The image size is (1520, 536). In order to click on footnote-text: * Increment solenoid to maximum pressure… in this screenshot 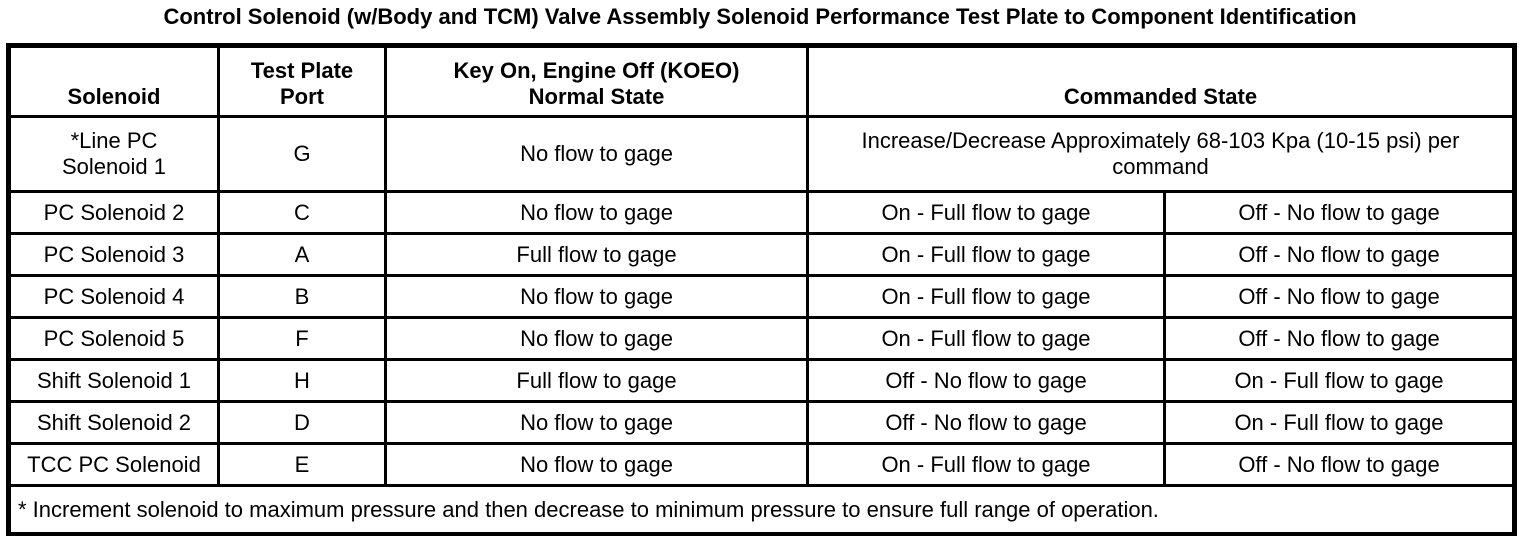, I will do `click(761, 510)`.